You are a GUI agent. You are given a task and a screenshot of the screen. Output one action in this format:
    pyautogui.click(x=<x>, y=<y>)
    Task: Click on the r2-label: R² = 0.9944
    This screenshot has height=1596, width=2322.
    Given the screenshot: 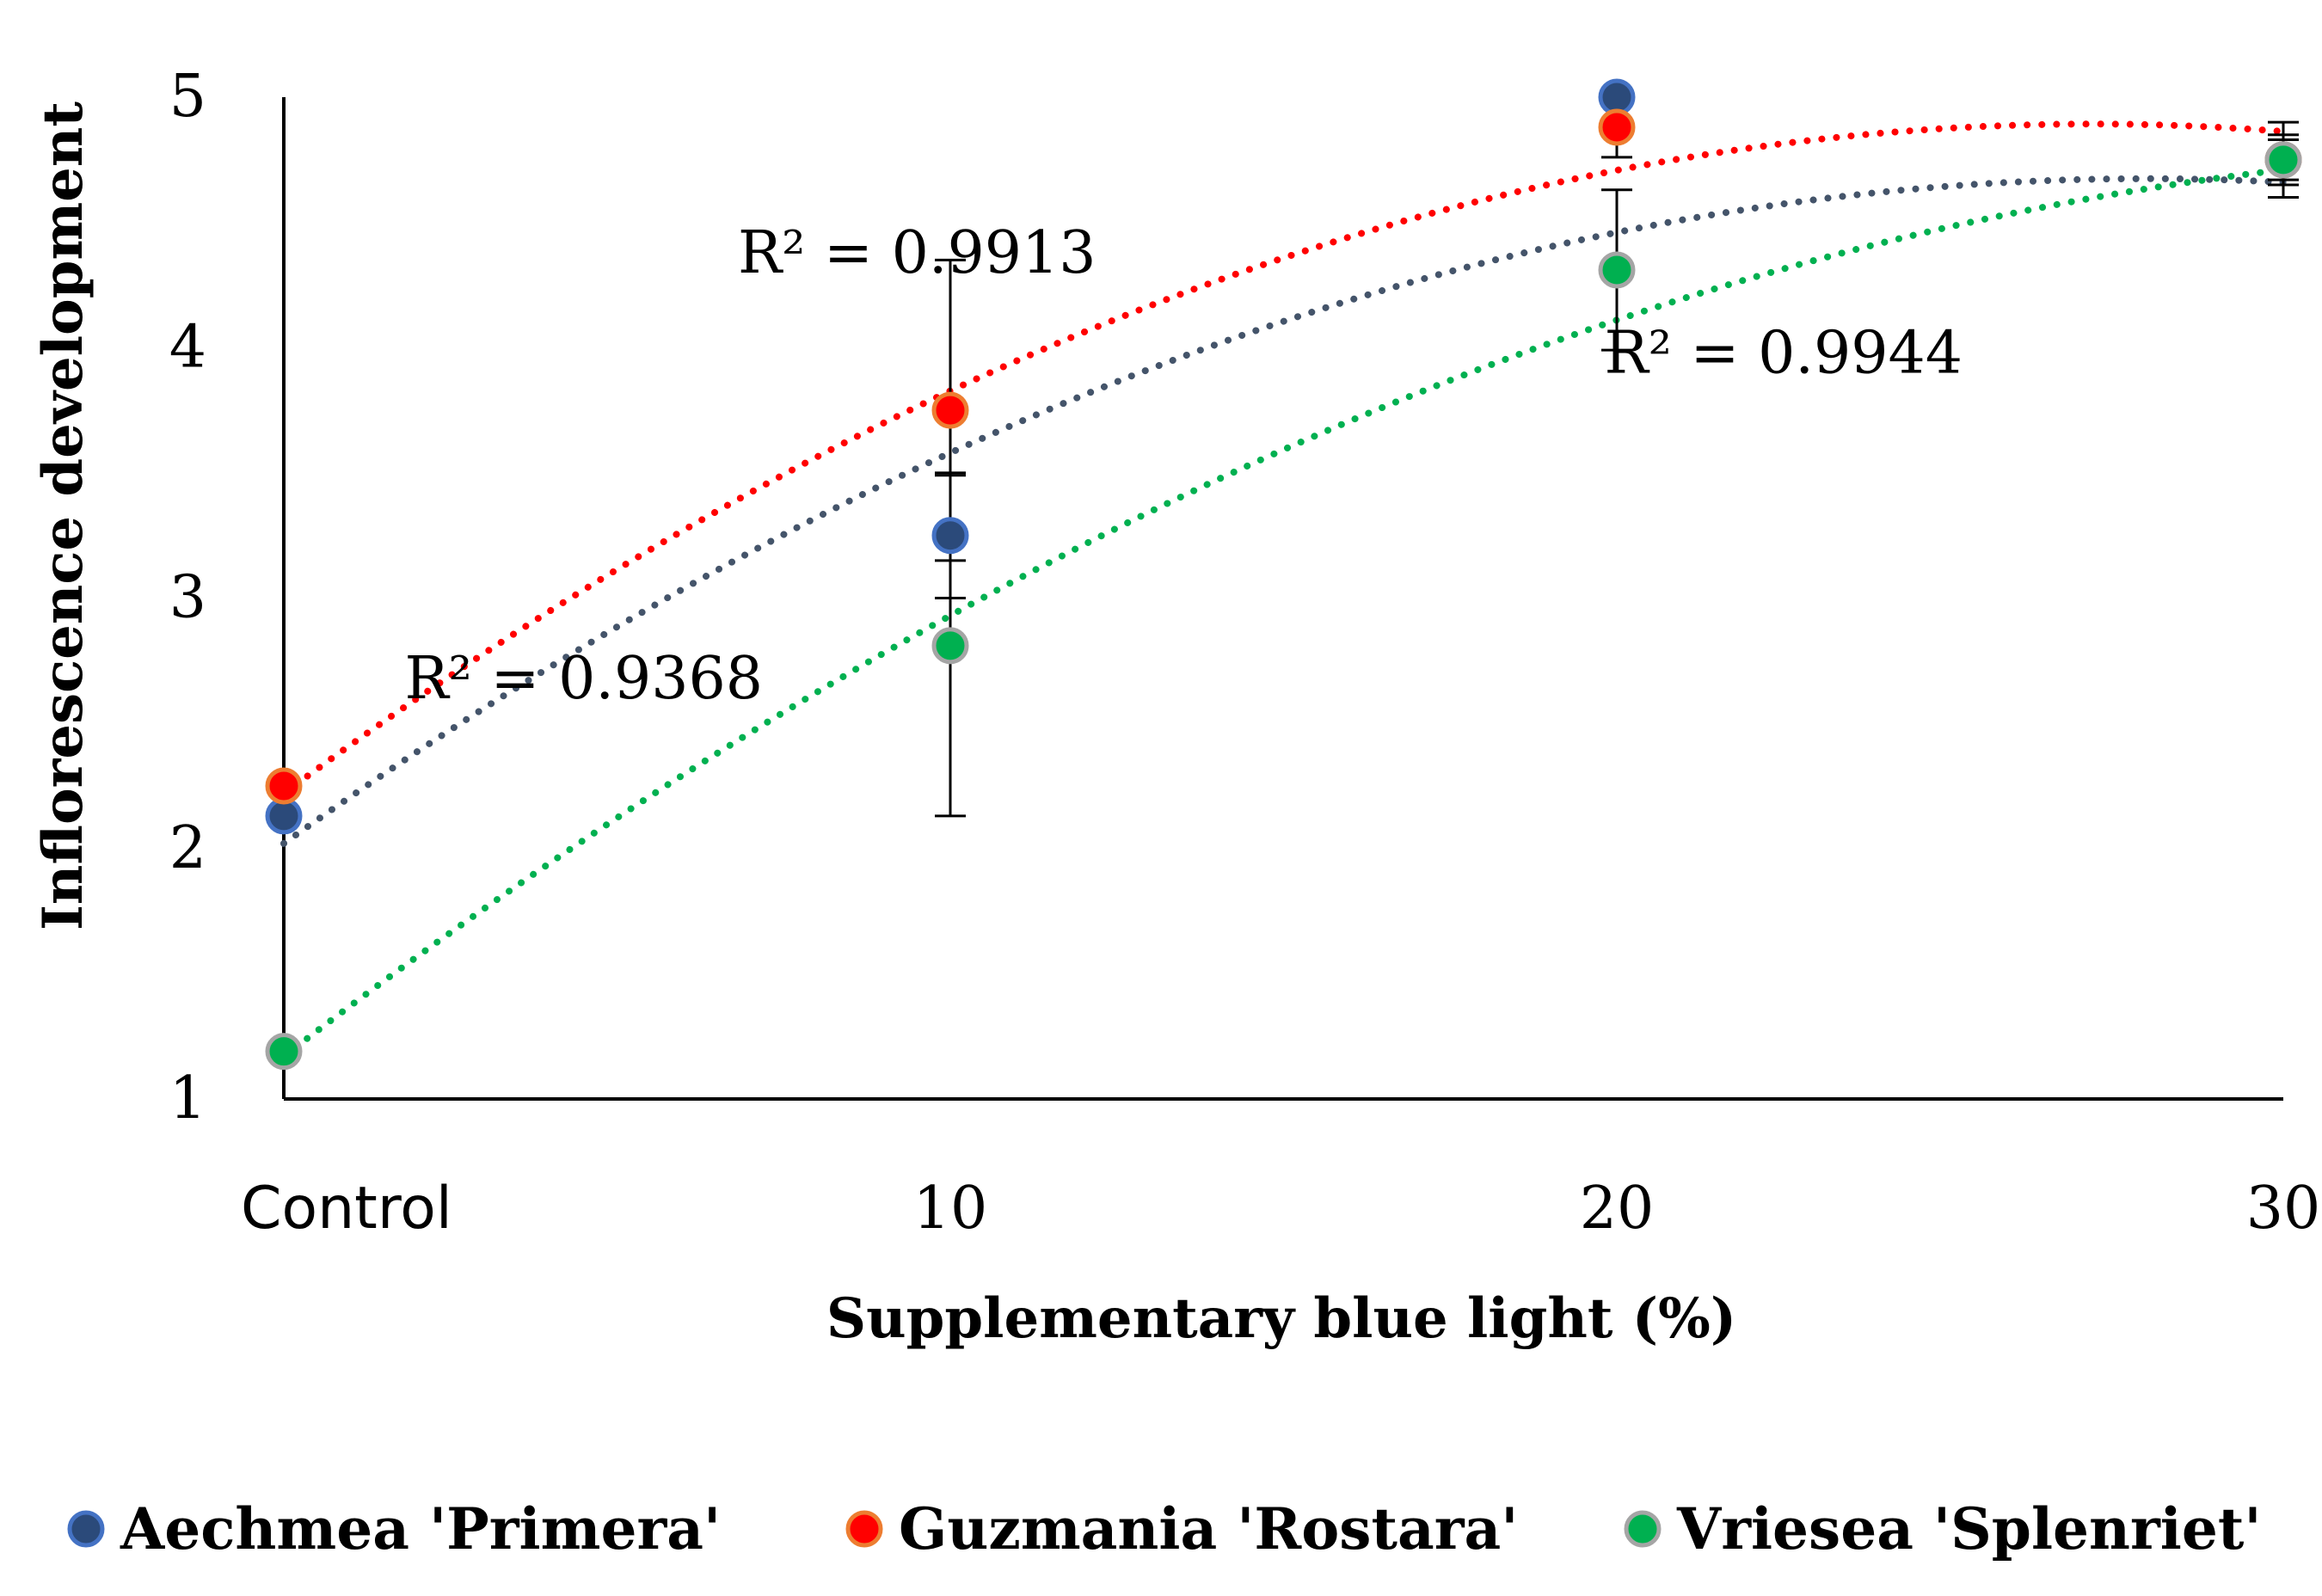 What is the action you would take?
    pyautogui.click(x=1784, y=353)
    